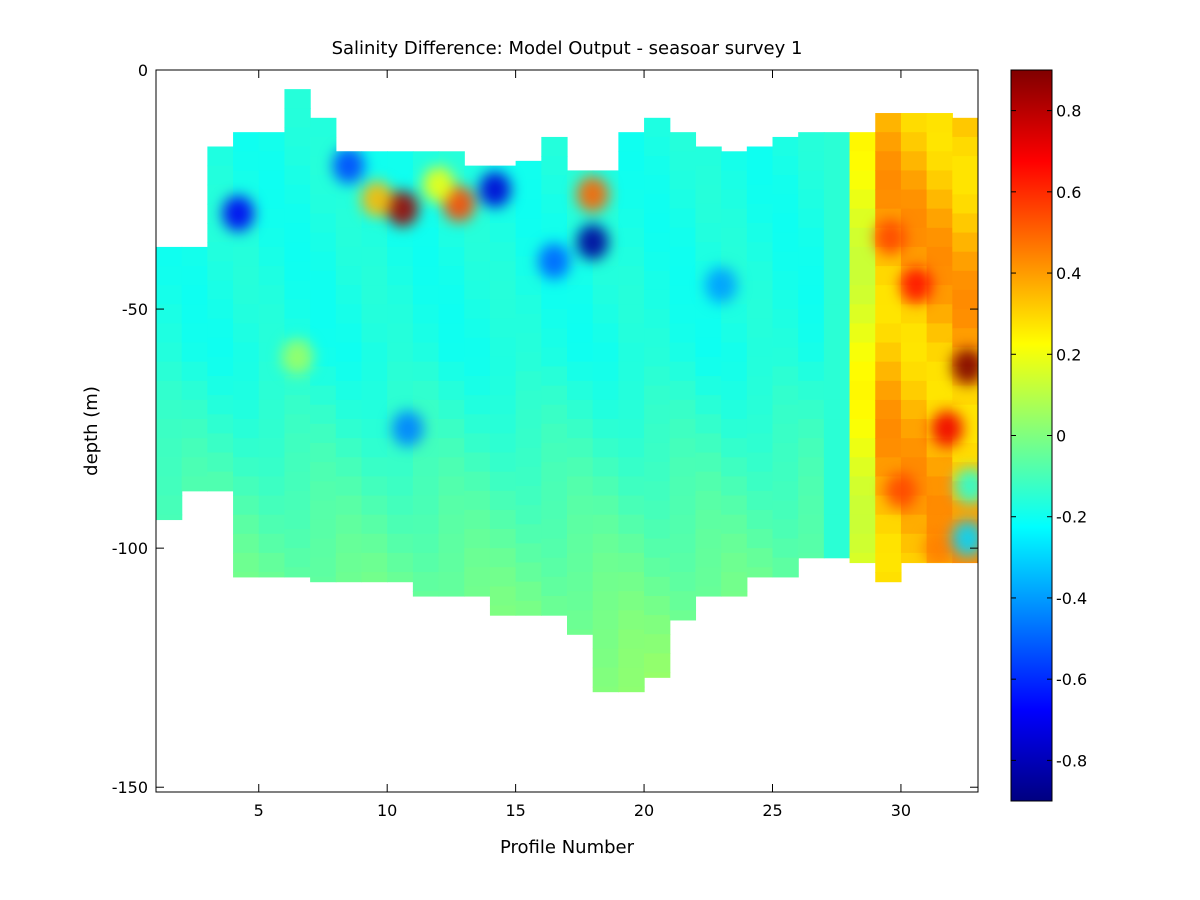 The width and height of the screenshot is (1200, 900). I want to click on x-tick-label: 5, so click(259, 810).